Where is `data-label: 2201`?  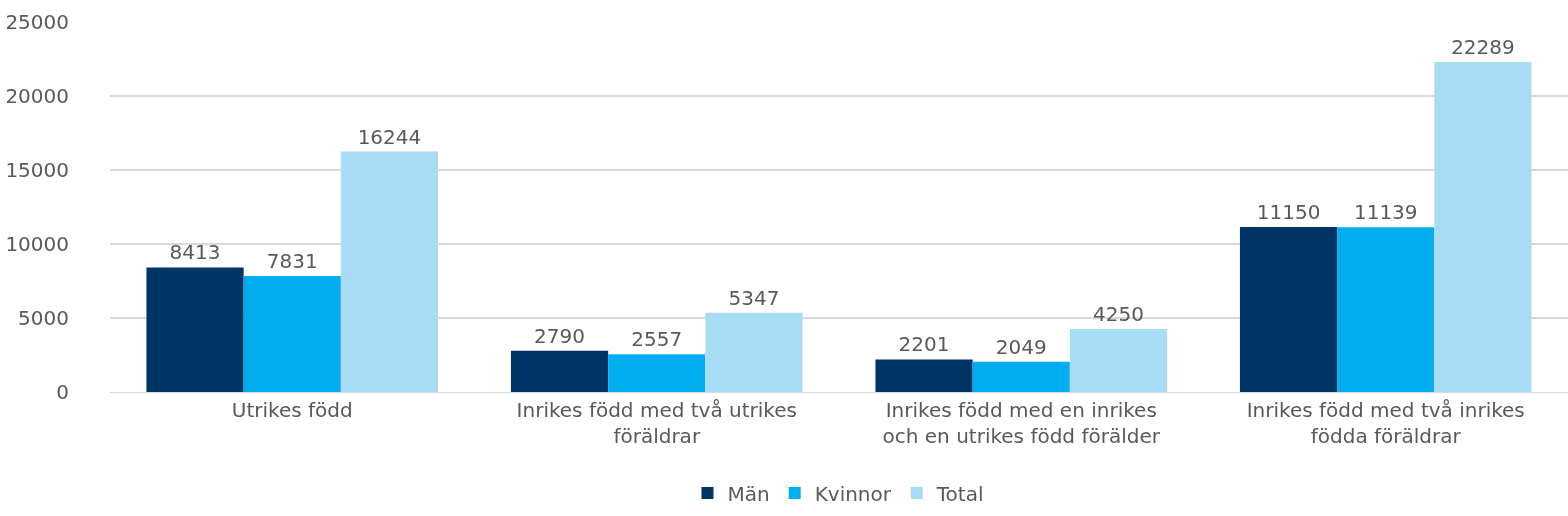
data-label: 2201 is located at coordinates (924, 344).